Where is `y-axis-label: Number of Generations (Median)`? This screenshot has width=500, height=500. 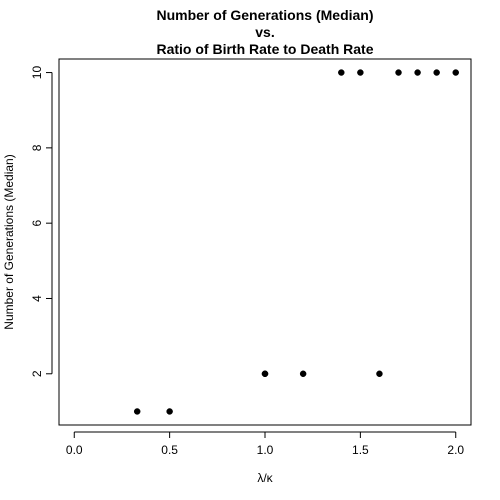
y-axis-label: Number of Generations (Median) is located at coordinates (9, 241).